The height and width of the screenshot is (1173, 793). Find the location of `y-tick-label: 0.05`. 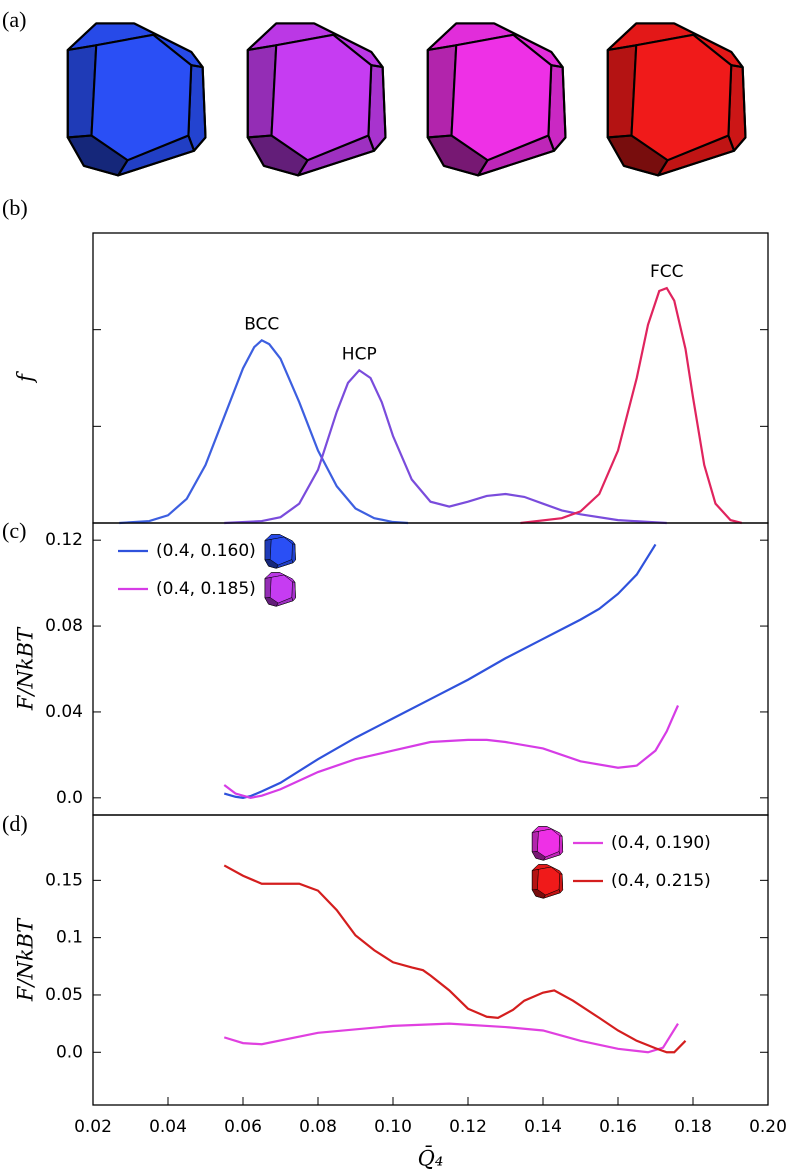

y-tick-label: 0.05 is located at coordinates (64, 995).